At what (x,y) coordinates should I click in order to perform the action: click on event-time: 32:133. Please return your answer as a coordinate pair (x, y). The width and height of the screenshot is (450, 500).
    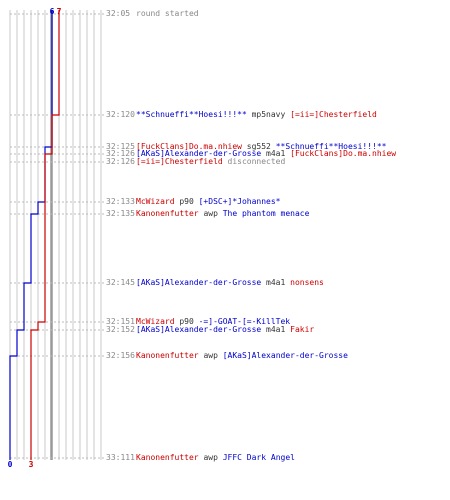
    Looking at the image, I should click on (120, 201).